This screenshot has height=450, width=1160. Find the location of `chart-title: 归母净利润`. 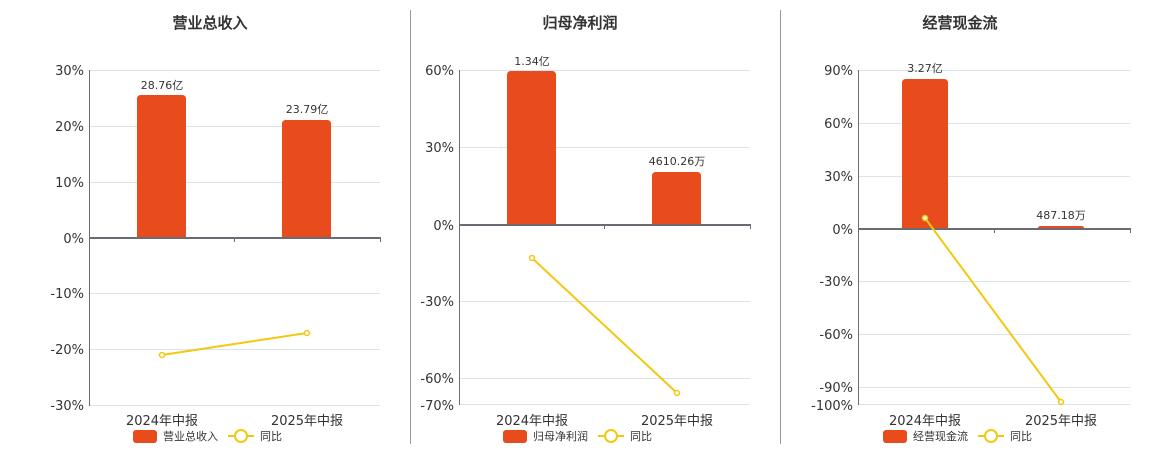

chart-title: 归母净利润 is located at coordinates (580, 23).